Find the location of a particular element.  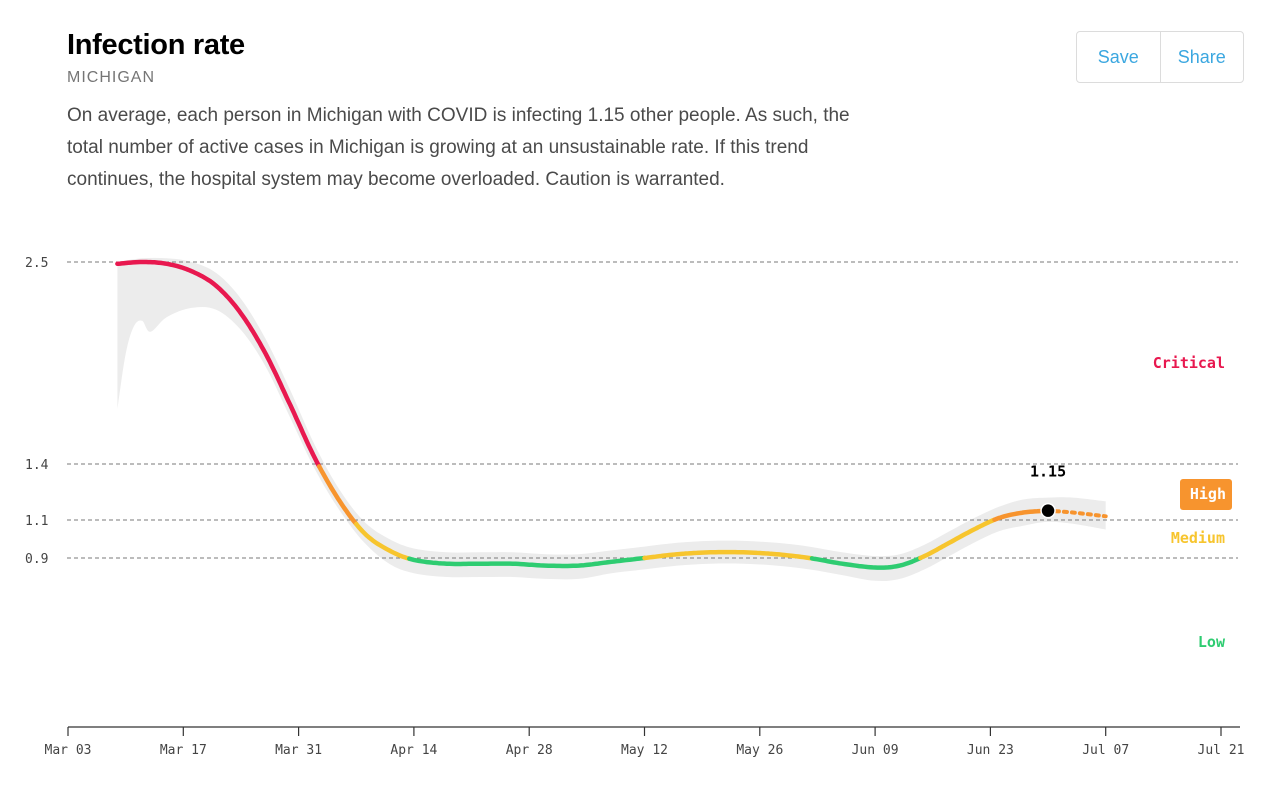

share-button: Share is located at coordinates (1201, 57).